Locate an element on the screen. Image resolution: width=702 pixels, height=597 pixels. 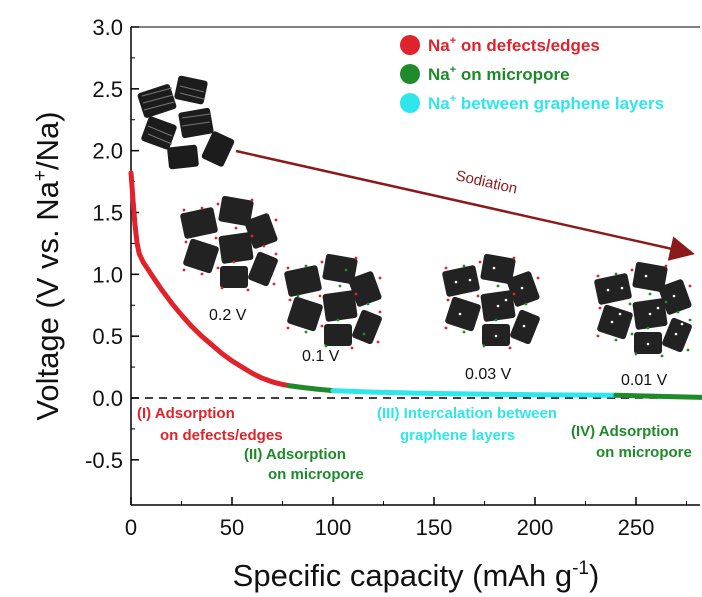
x-tick-label: 0 is located at coordinates (131, 527).